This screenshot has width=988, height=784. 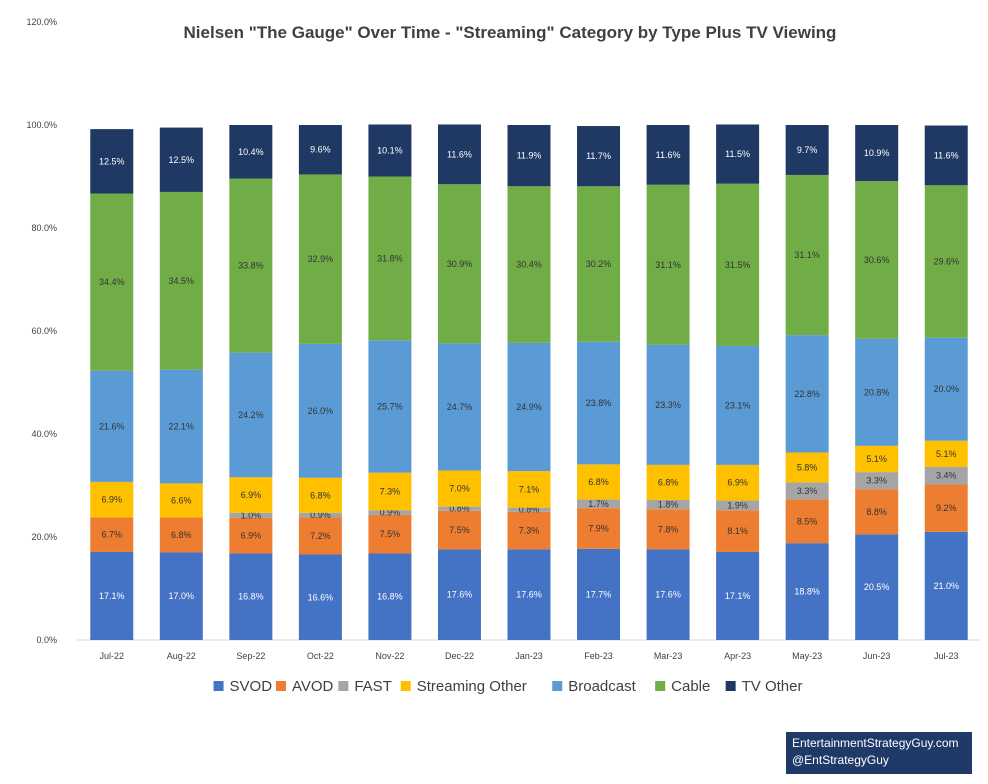 What do you see at coordinates (876, 512) in the screenshot?
I see `data-label: 8.8%` at bounding box center [876, 512].